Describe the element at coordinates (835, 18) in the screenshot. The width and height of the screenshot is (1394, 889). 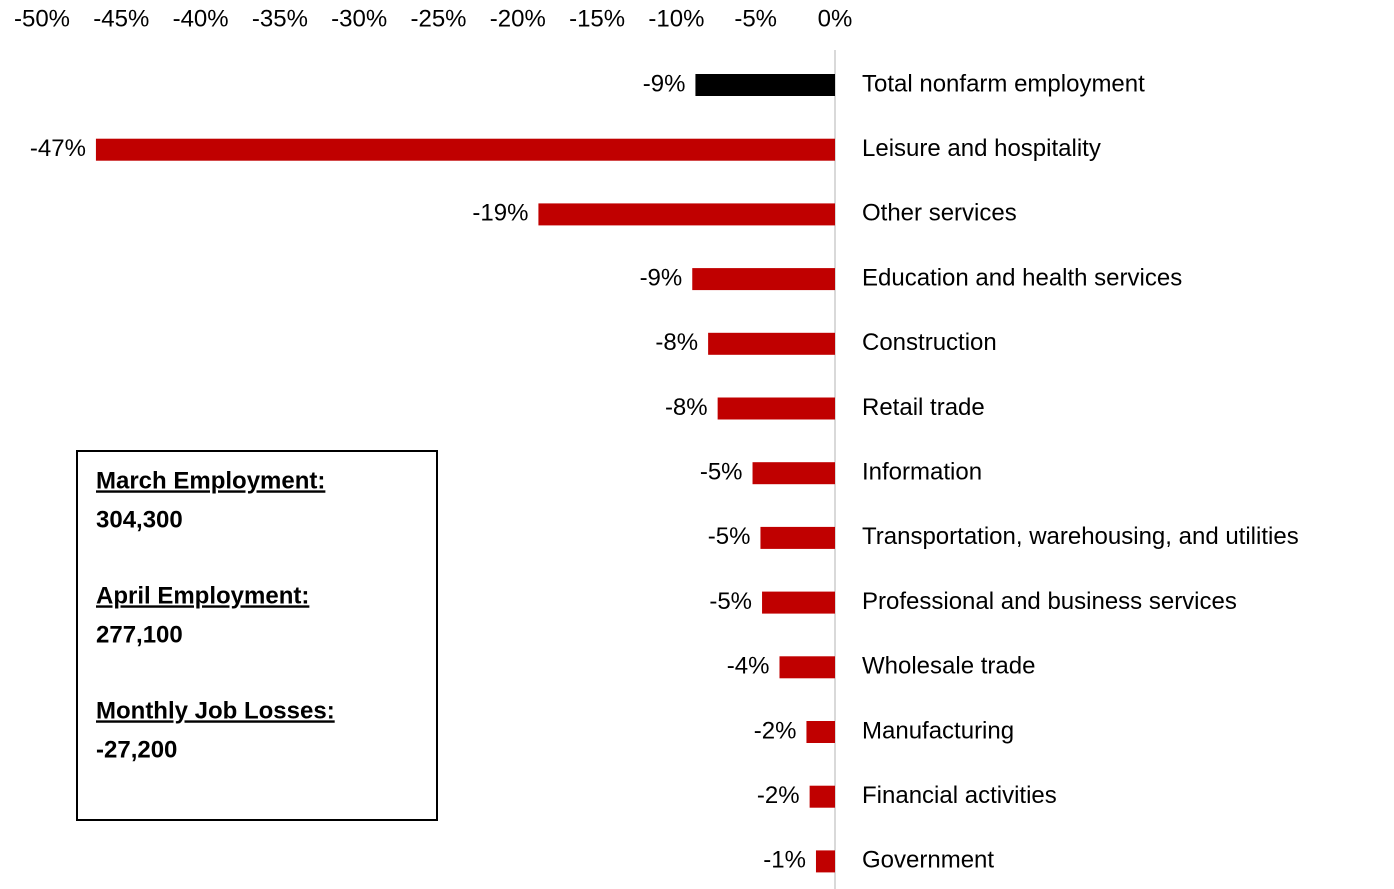
I see `x-tick-label: 0%` at that location.